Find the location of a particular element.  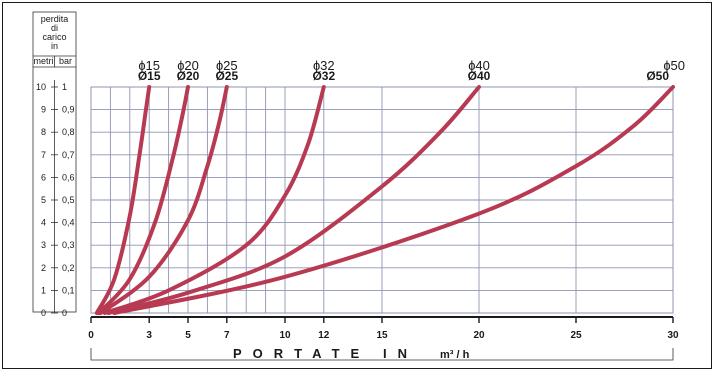

x-axis-unit: m³ / h is located at coordinates (455, 355).